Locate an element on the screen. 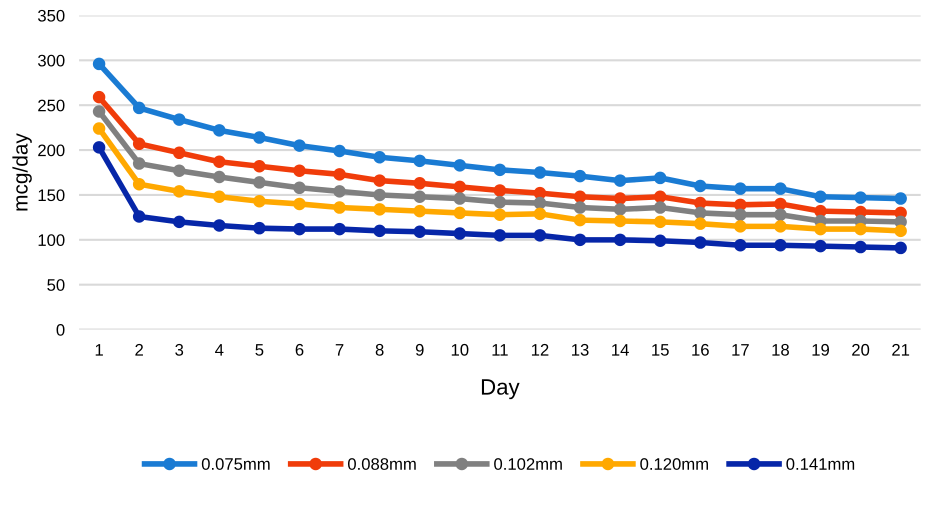 The width and height of the screenshot is (930, 515). x-tick-label: 9 is located at coordinates (420, 350).